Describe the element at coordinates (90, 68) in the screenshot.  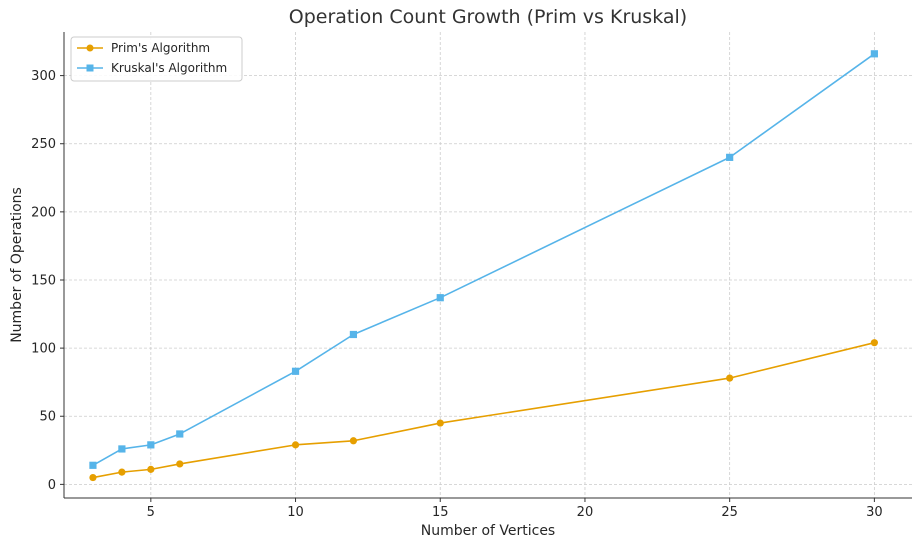
I see `legend-marker-kruskal` at that location.